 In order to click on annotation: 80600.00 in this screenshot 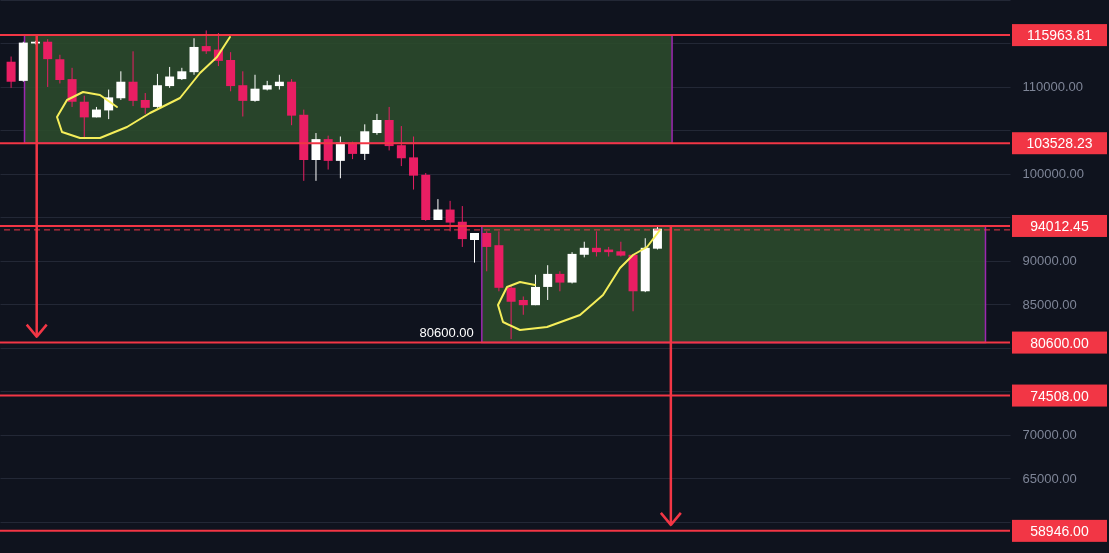, I will do `click(446, 332)`.